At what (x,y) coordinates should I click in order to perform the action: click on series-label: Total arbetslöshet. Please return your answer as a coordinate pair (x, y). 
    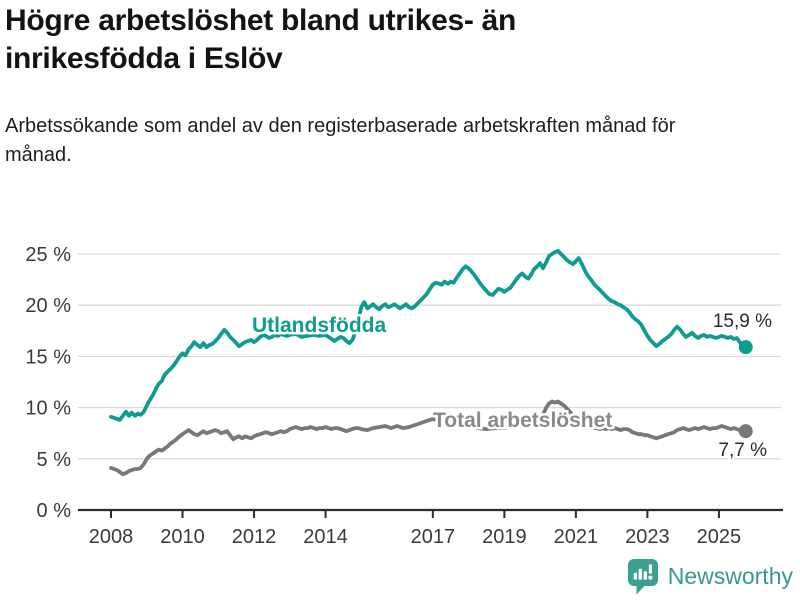
    Looking at the image, I should click on (522, 420).